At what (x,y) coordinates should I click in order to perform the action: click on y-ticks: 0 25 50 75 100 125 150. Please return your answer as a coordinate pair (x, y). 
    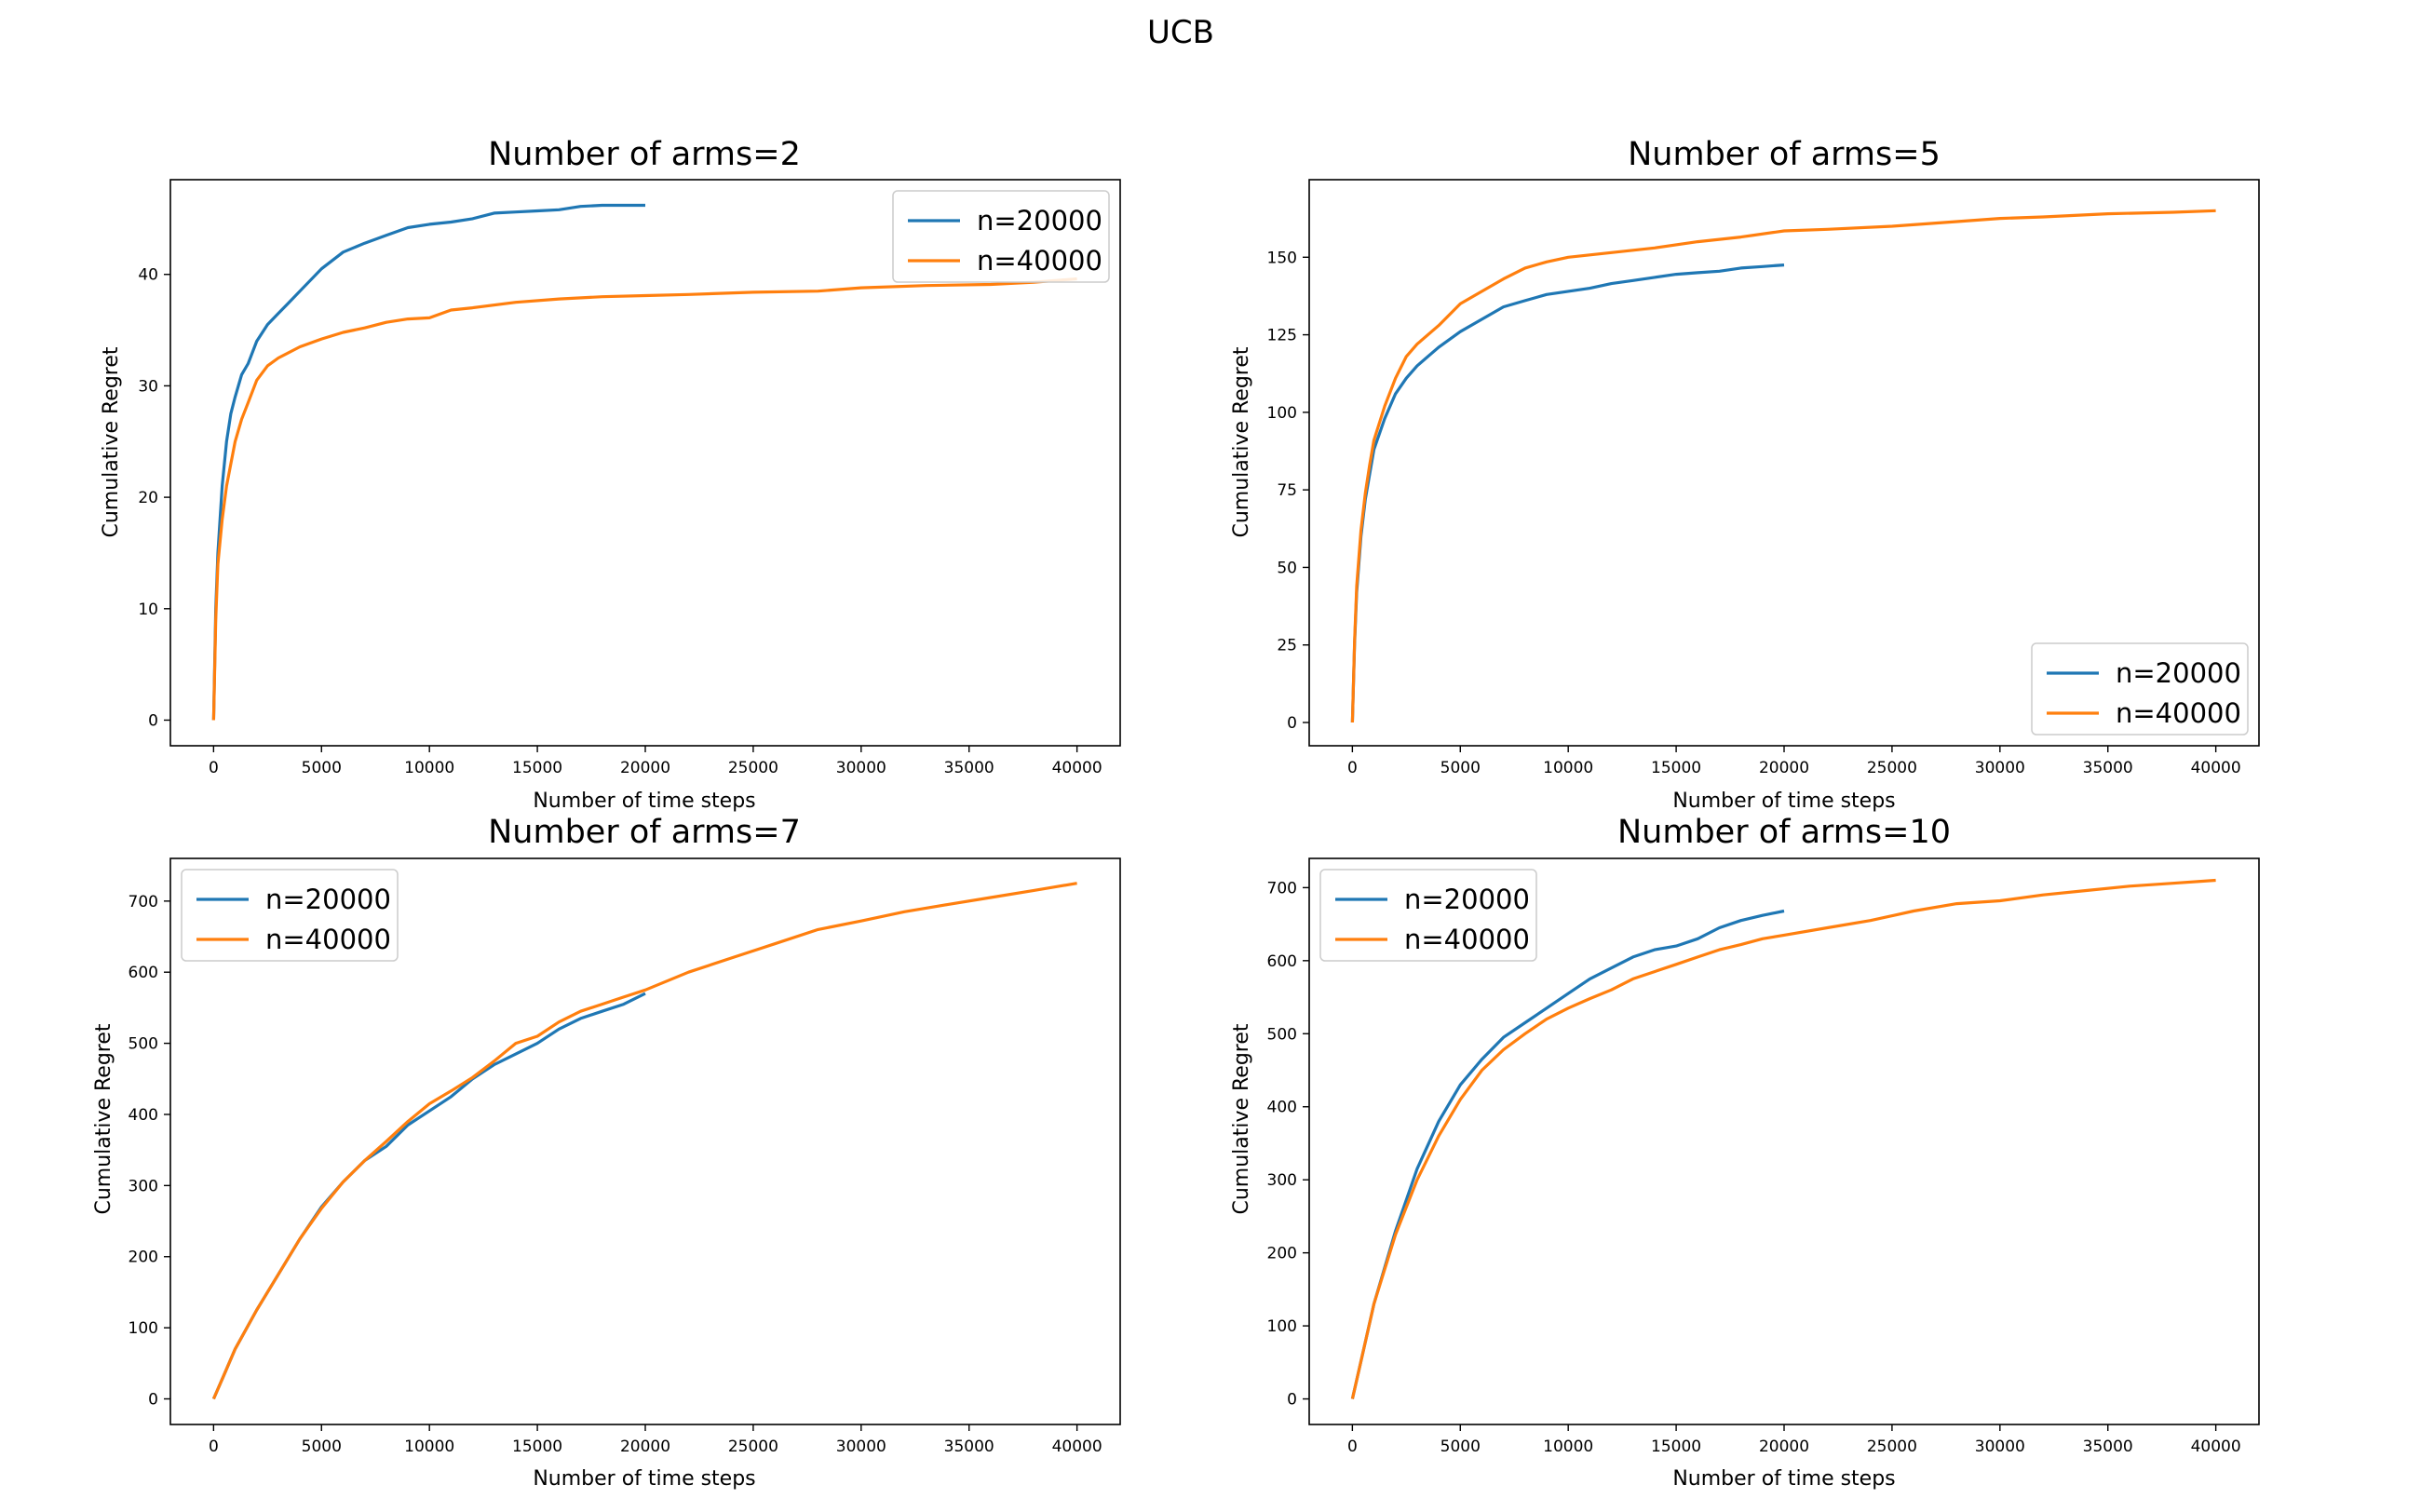
    Looking at the image, I should click on (1288, 491).